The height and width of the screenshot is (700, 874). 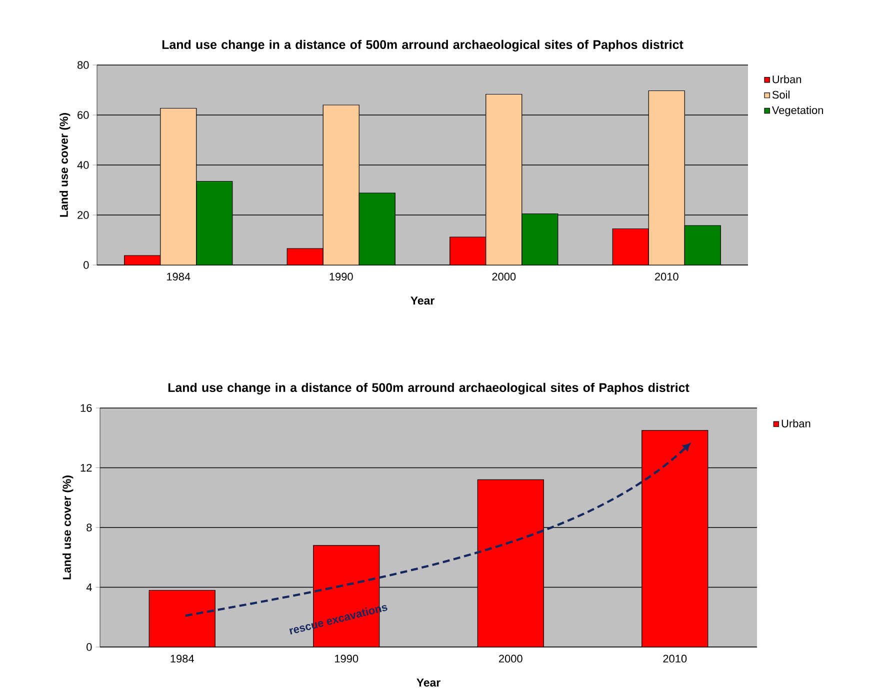 What do you see at coordinates (86, 408) in the screenshot?
I see `y-tick-label: 16` at bounding box center [86, 408].